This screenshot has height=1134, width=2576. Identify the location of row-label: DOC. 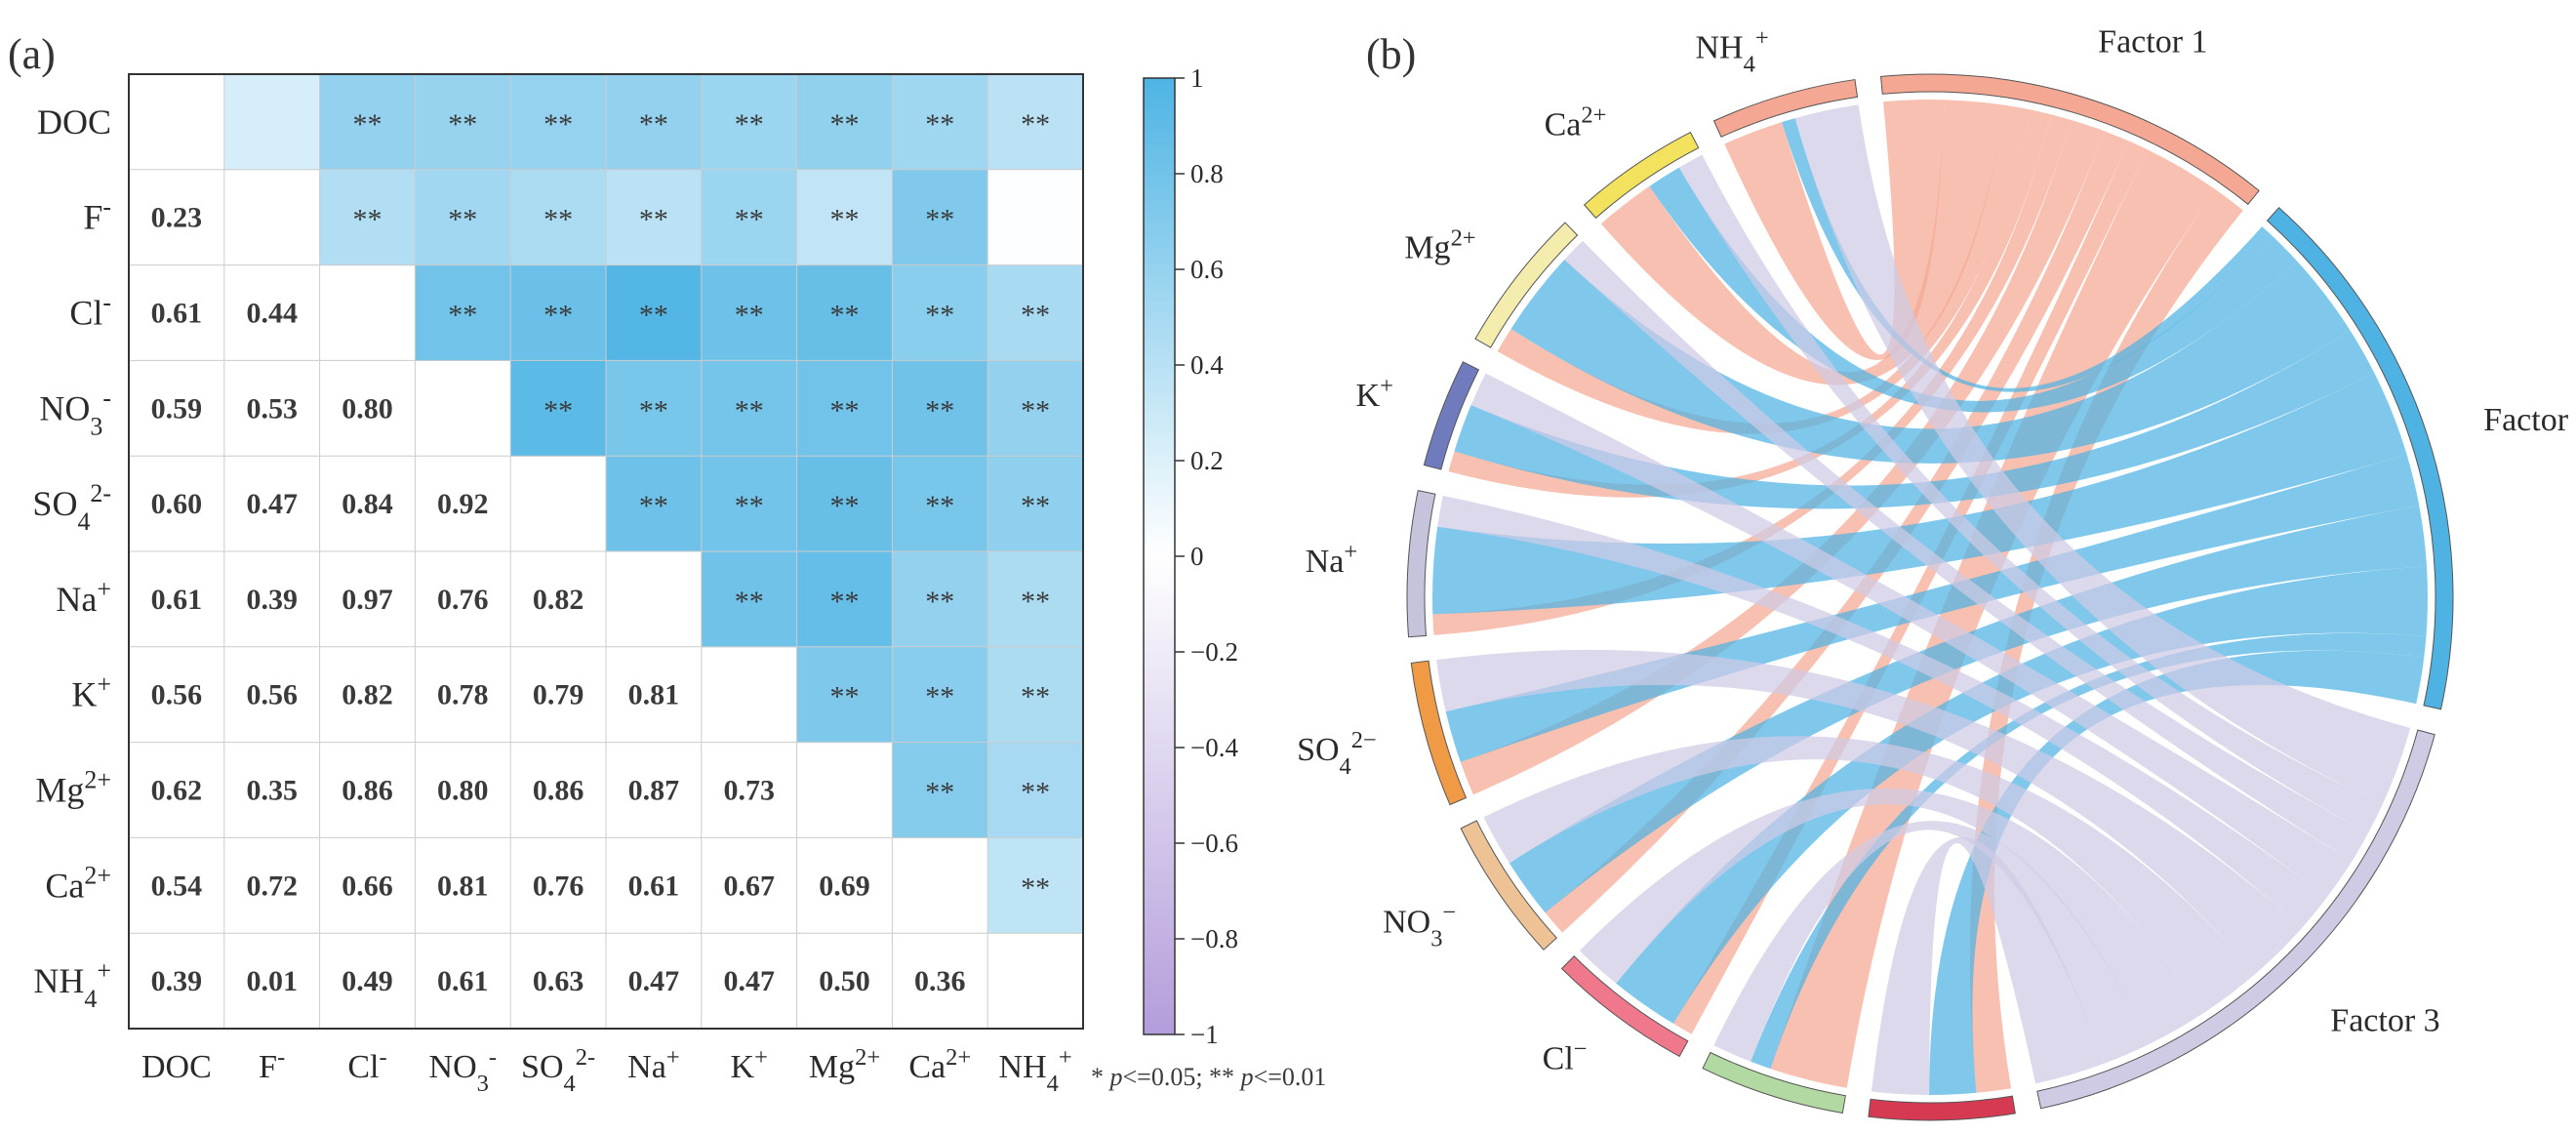
(74, 122).